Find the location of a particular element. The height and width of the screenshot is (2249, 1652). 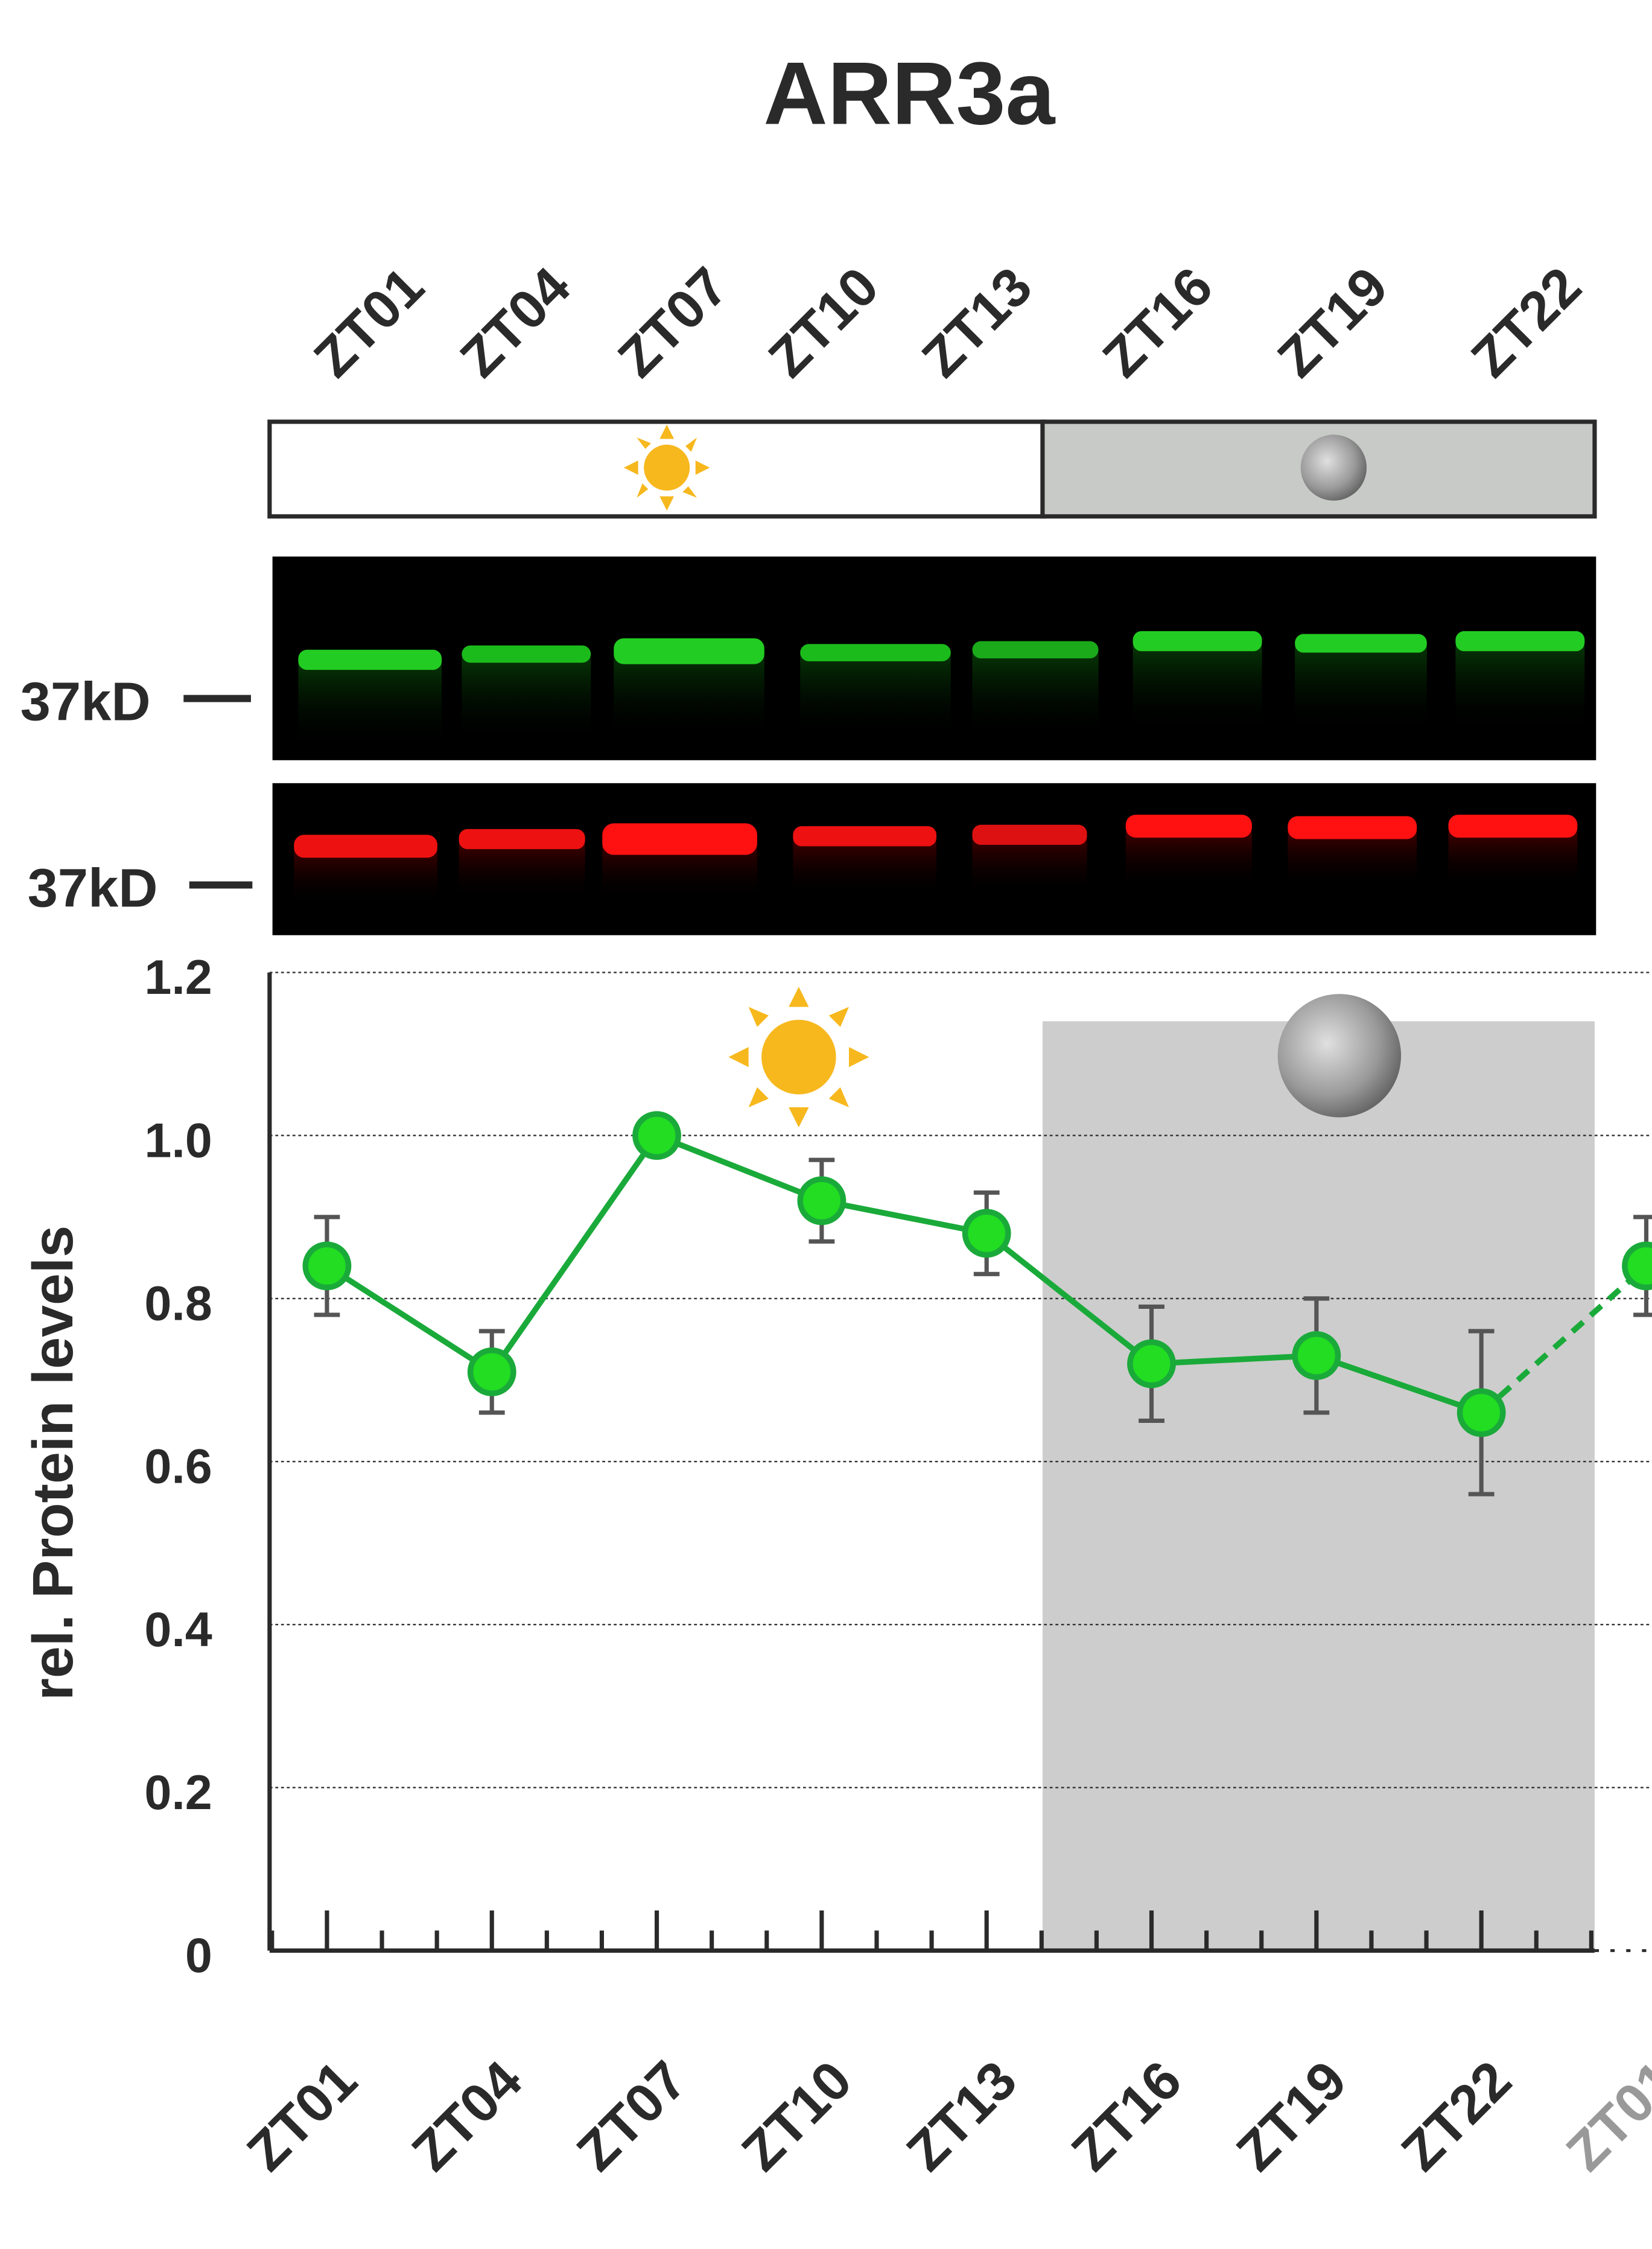

y-tick-label: 1.2 is located at coordinates (178, 977).